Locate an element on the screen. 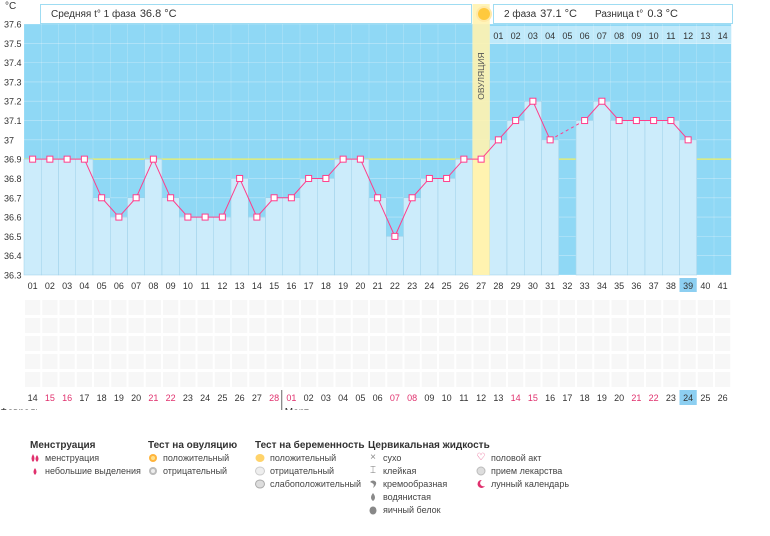  cycle-day-label: 22 is located at coordinates (395, 286).